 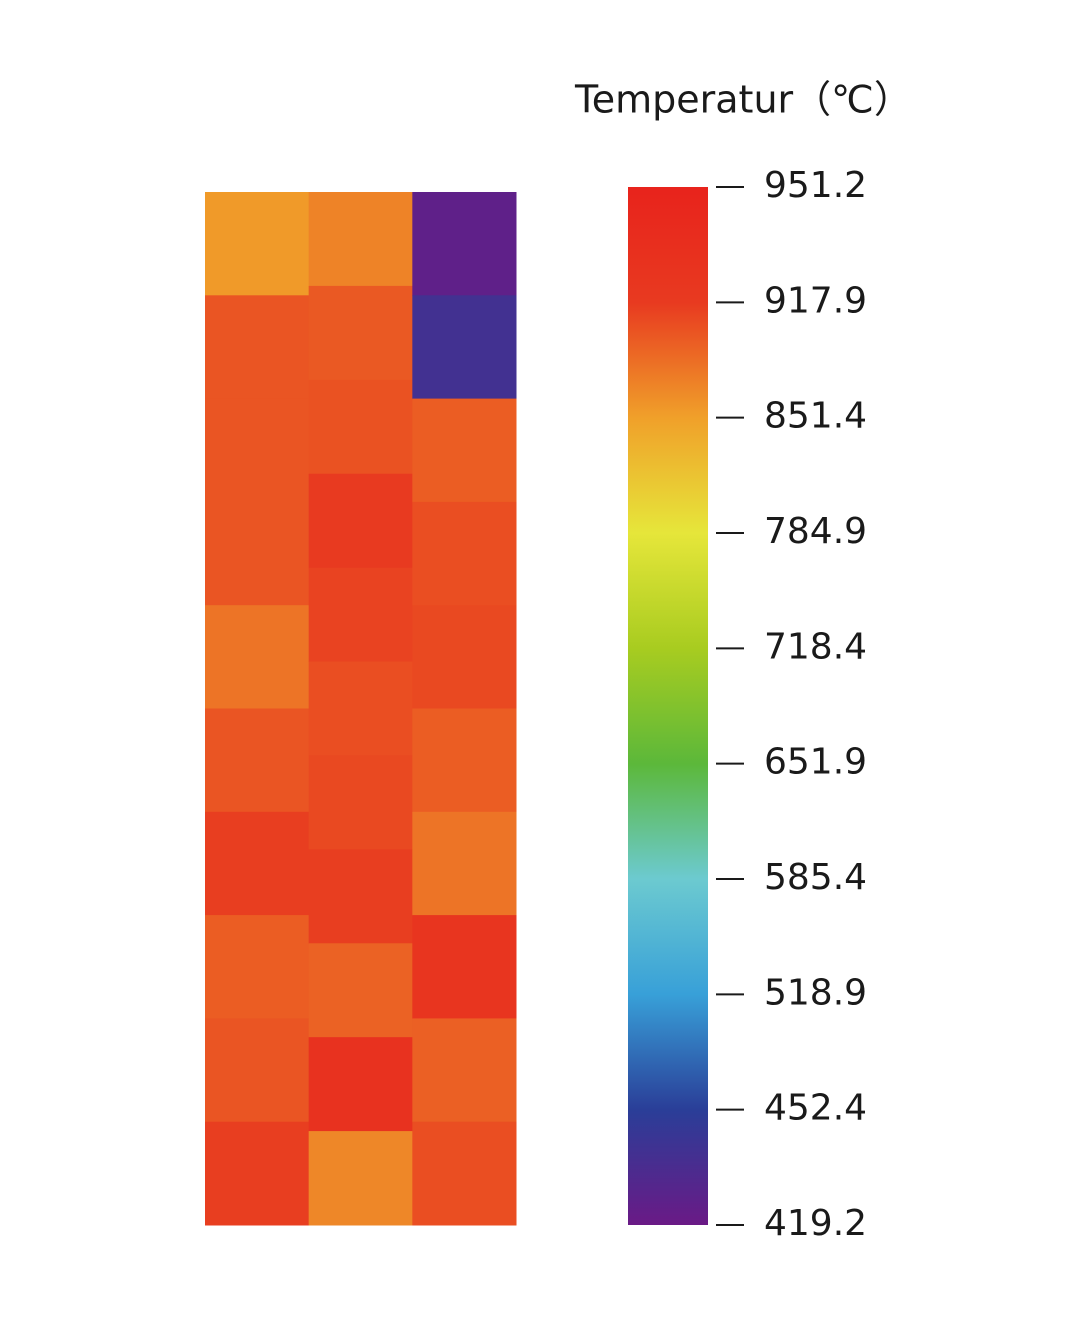 I want to click on colorbar-tick-label: 518.9, so click(x=815, y=992).